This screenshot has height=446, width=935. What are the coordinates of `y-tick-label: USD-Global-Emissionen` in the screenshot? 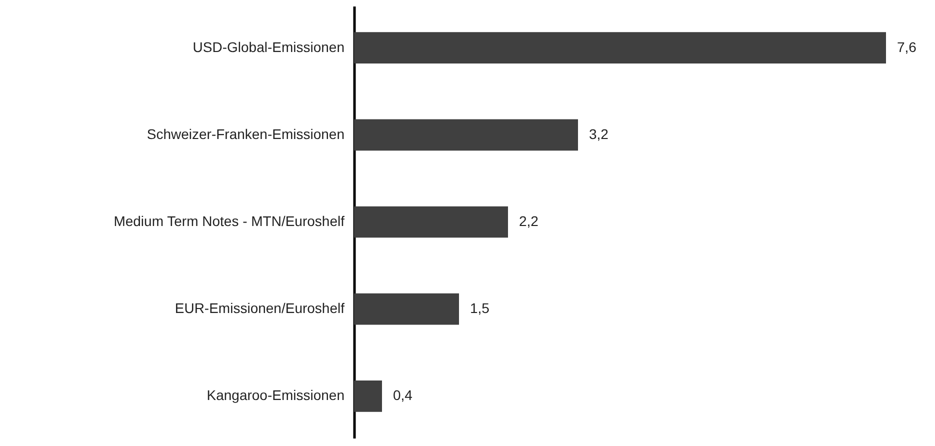 It's located at (268, 46).